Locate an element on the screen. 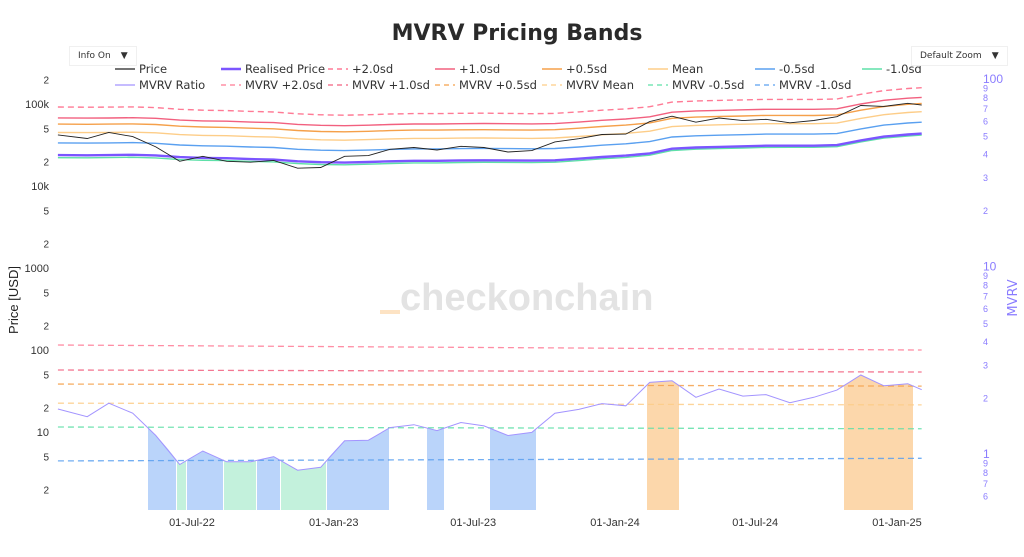  legend-item: +1.0sd is located at coordinates (467, 69).